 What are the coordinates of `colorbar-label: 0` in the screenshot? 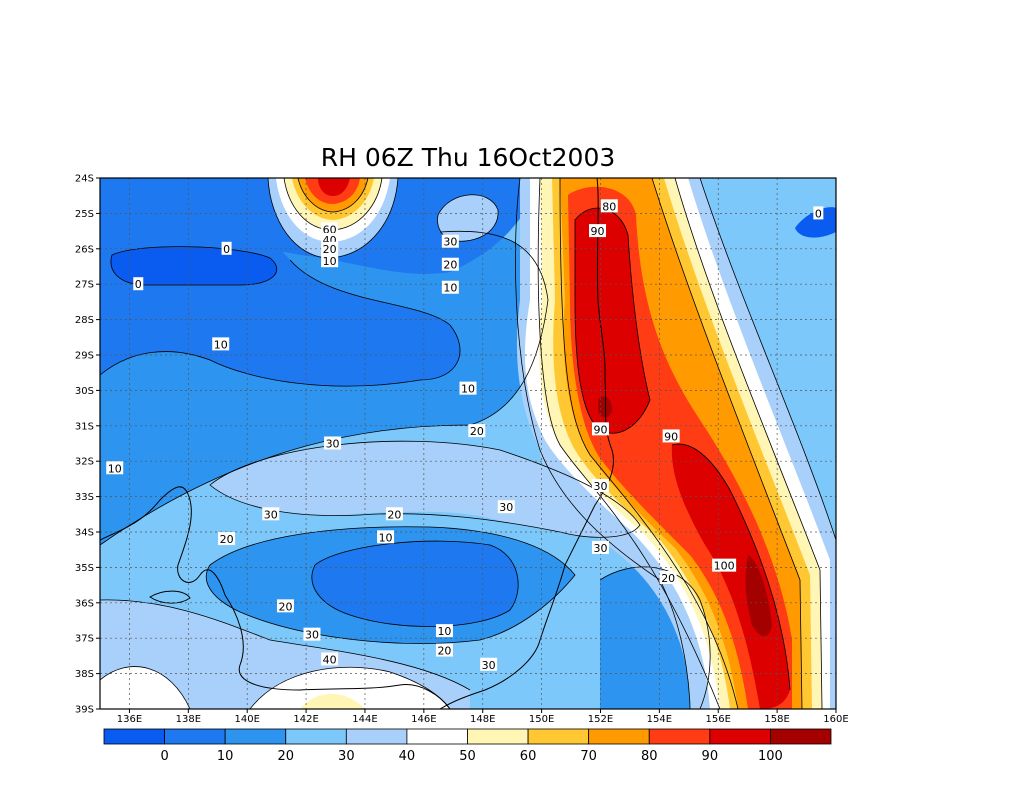 It's located at (164, 756).